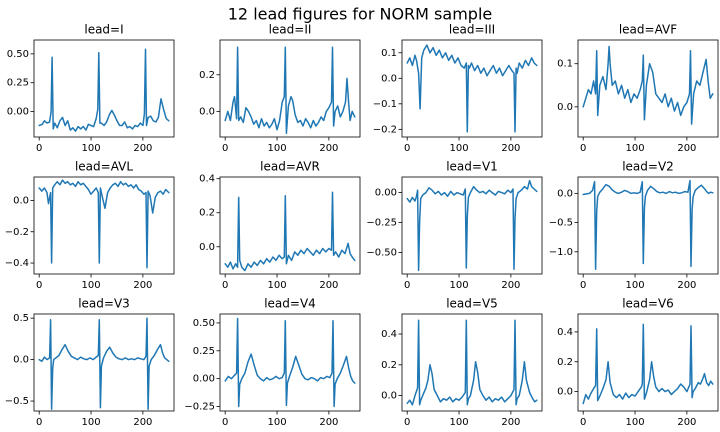 This screenshot has height=432, width=720. Describe the element at coordinates (385, 104) in the screenshot. I see `y-tick-label: −0.1` at that location.